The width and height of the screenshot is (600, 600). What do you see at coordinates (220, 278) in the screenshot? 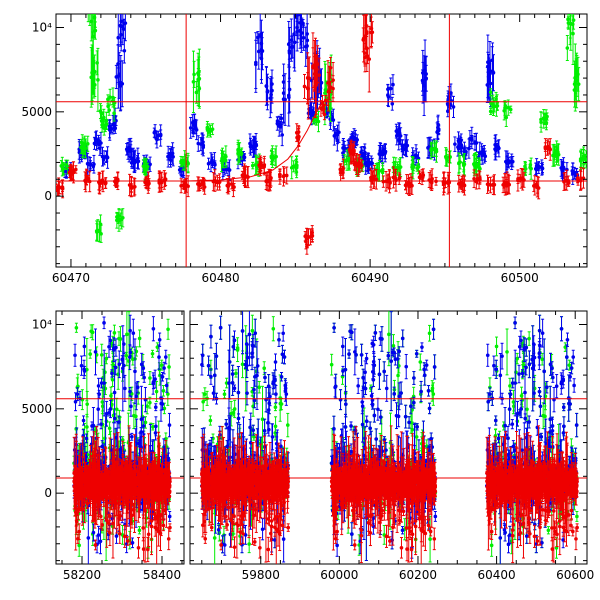
I see `x-tick-label: 60480` at bounding box center [220, 278].